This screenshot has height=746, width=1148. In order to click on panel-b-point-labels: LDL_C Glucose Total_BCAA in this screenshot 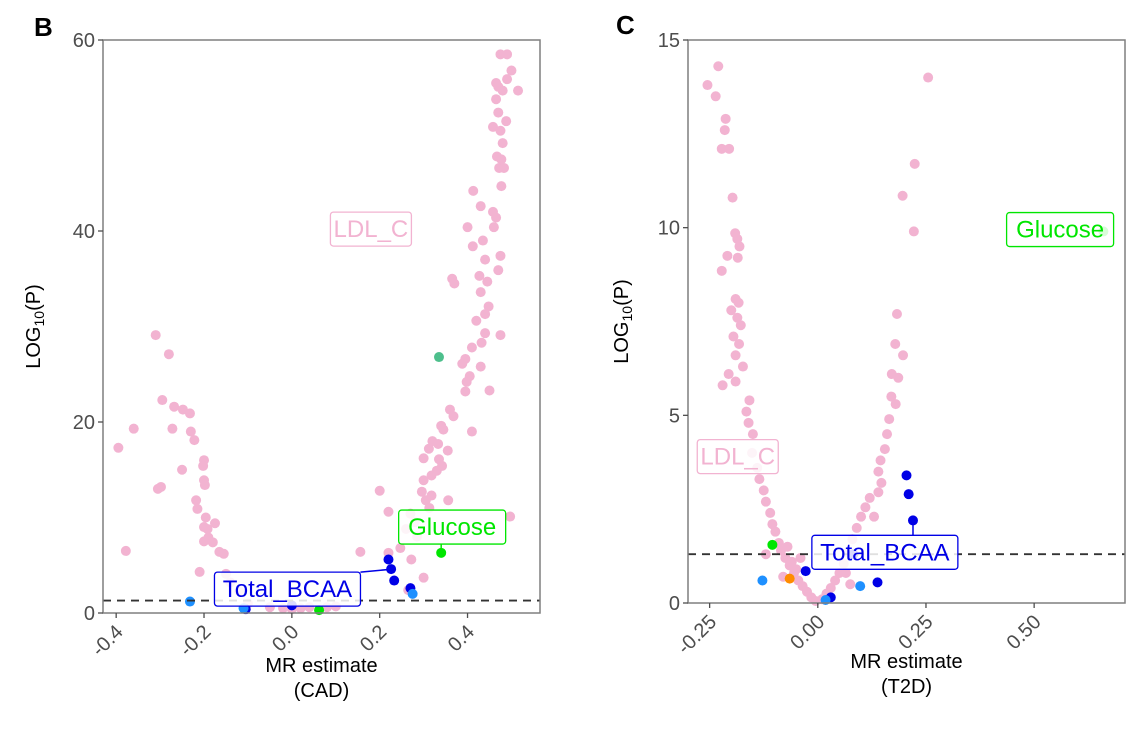, I will do `click(360, 409)`.